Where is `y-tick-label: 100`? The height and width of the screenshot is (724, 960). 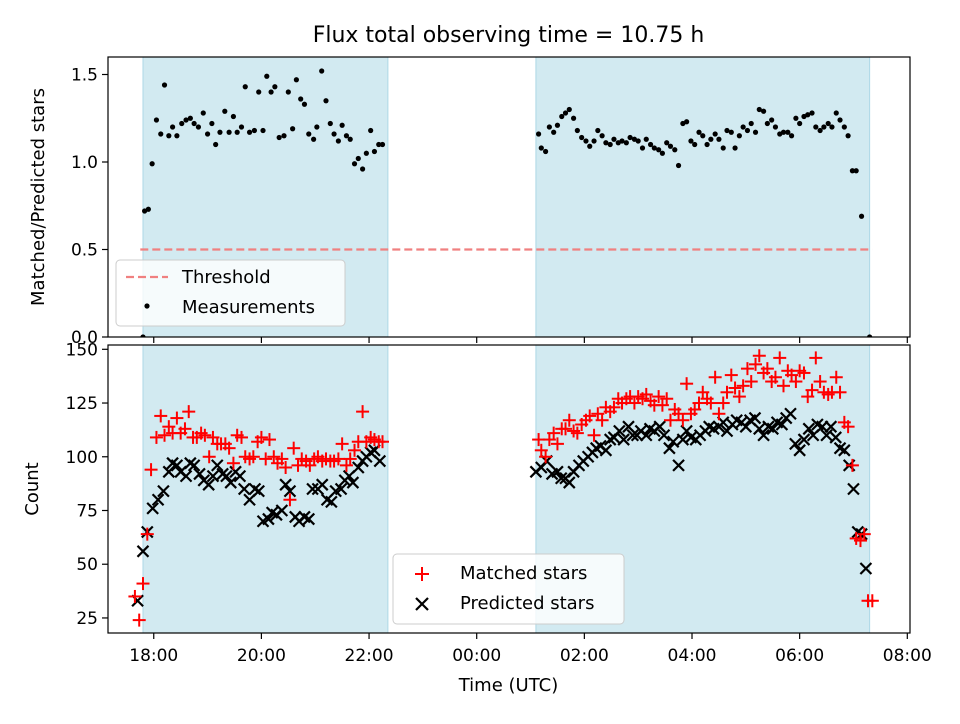 y-tick-label: 100 is located at coordinates (82, 458).